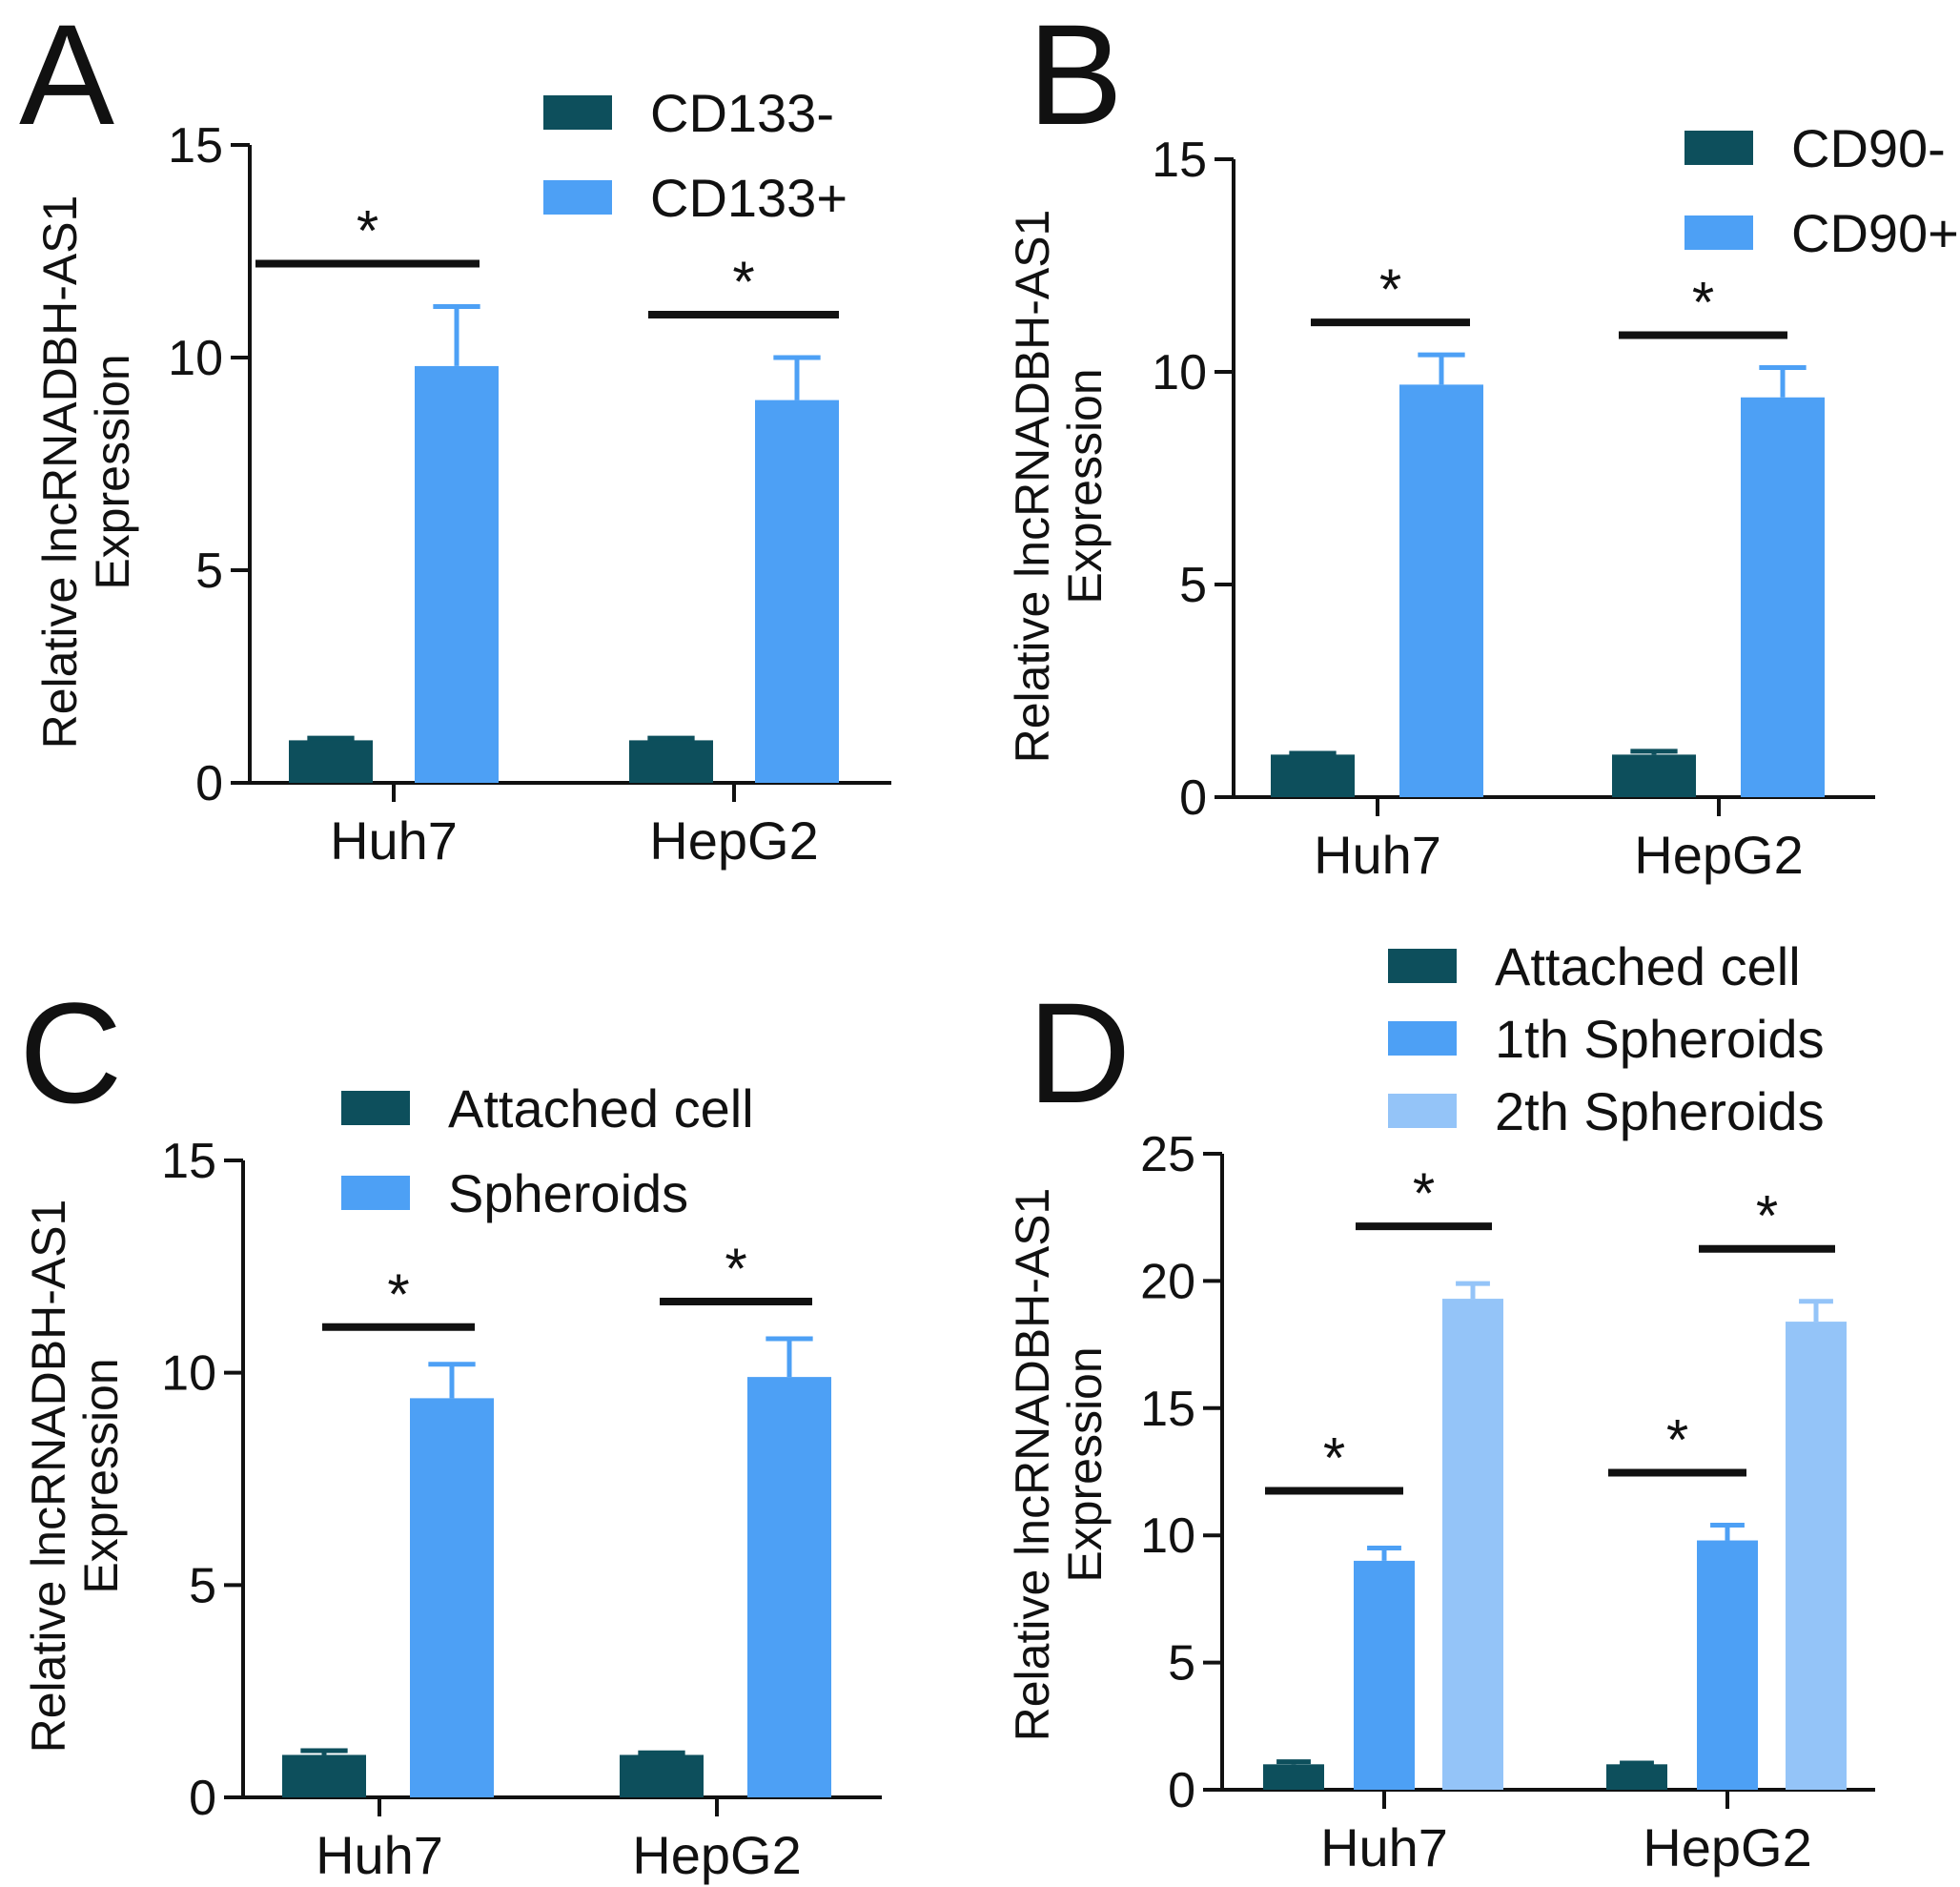 This screenshot has width=1960, height=1887. I want to click on bar-c-s0-c0, so click(324, 1776).